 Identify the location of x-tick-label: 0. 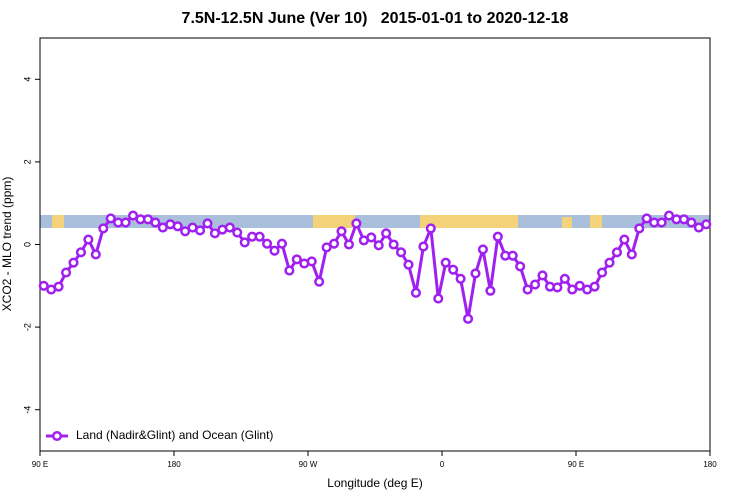
(442, 464).